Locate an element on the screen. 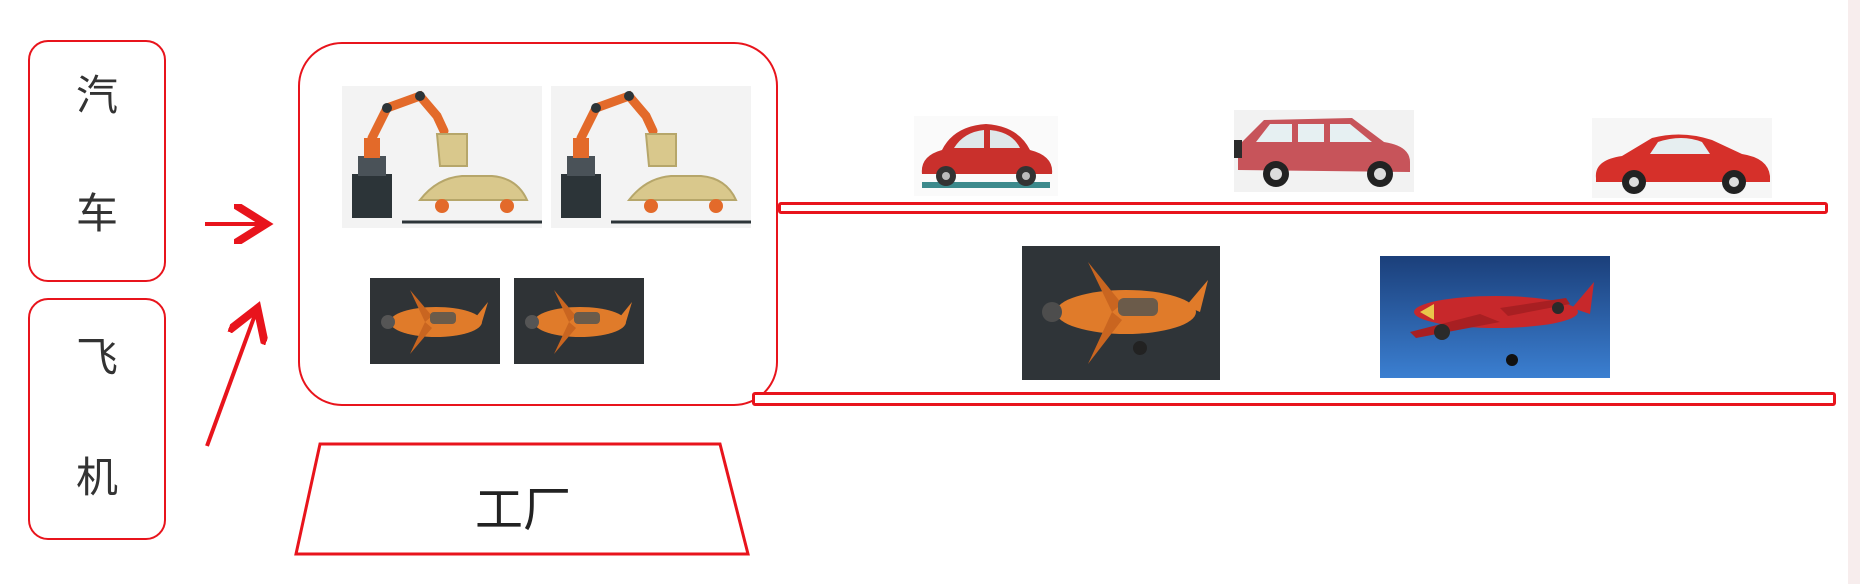 The height and width of the screenshot is (584, 1860). plane-arrow is located at coordinates (230, 379).